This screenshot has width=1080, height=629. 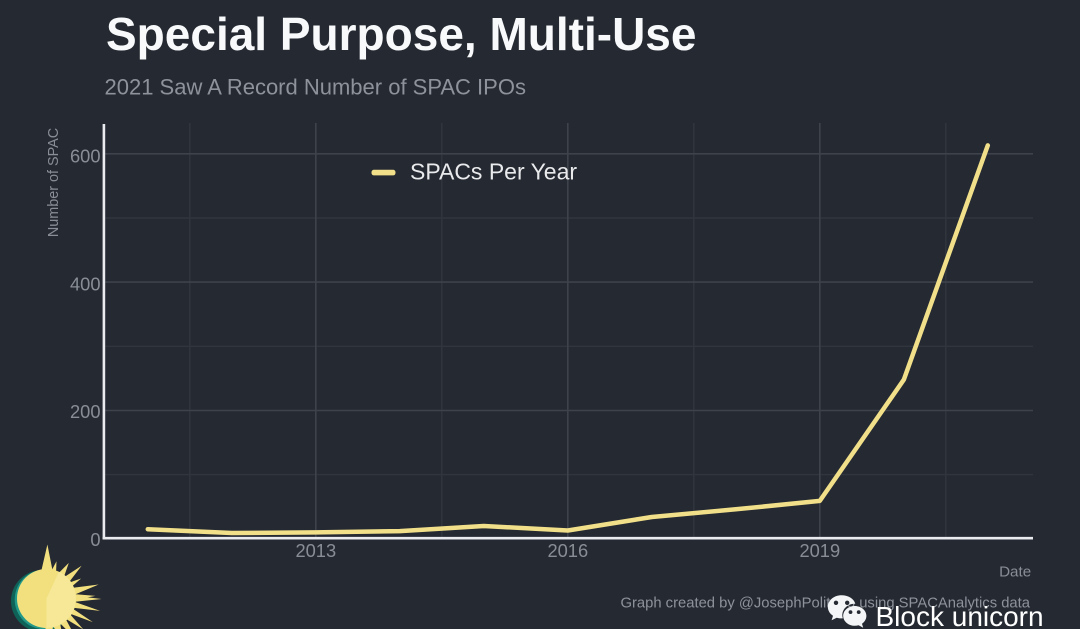 What do you see at coordinates (85, 411) in the screenshot?
I see `svg-text: 200` at bounding box center [85, 411].